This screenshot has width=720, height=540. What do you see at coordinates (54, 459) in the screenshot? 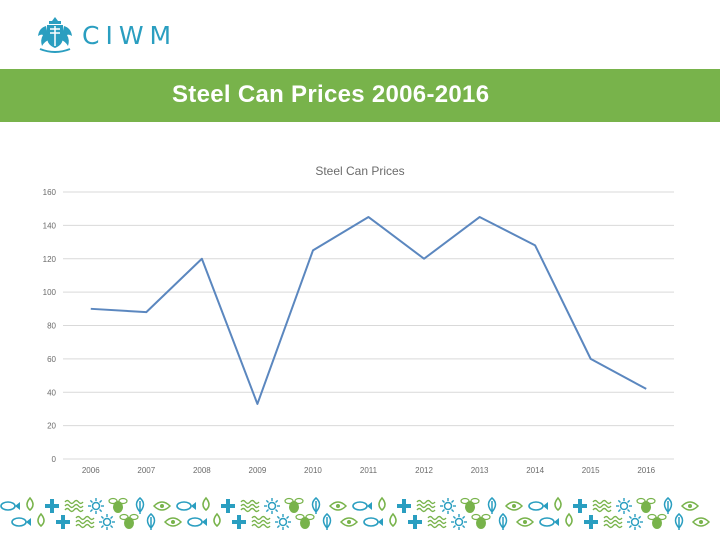
I see `y-tick-label: 0` at bounding box center [54, 459].